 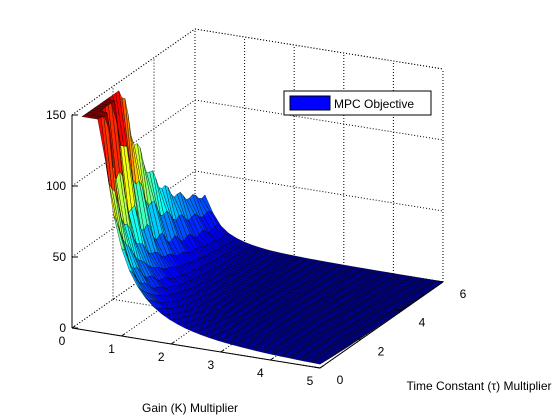 What do you see at coordinates (56, 115) in the screenshot?
I see `z-tick-label: 150` at bounding box center [56, 115].